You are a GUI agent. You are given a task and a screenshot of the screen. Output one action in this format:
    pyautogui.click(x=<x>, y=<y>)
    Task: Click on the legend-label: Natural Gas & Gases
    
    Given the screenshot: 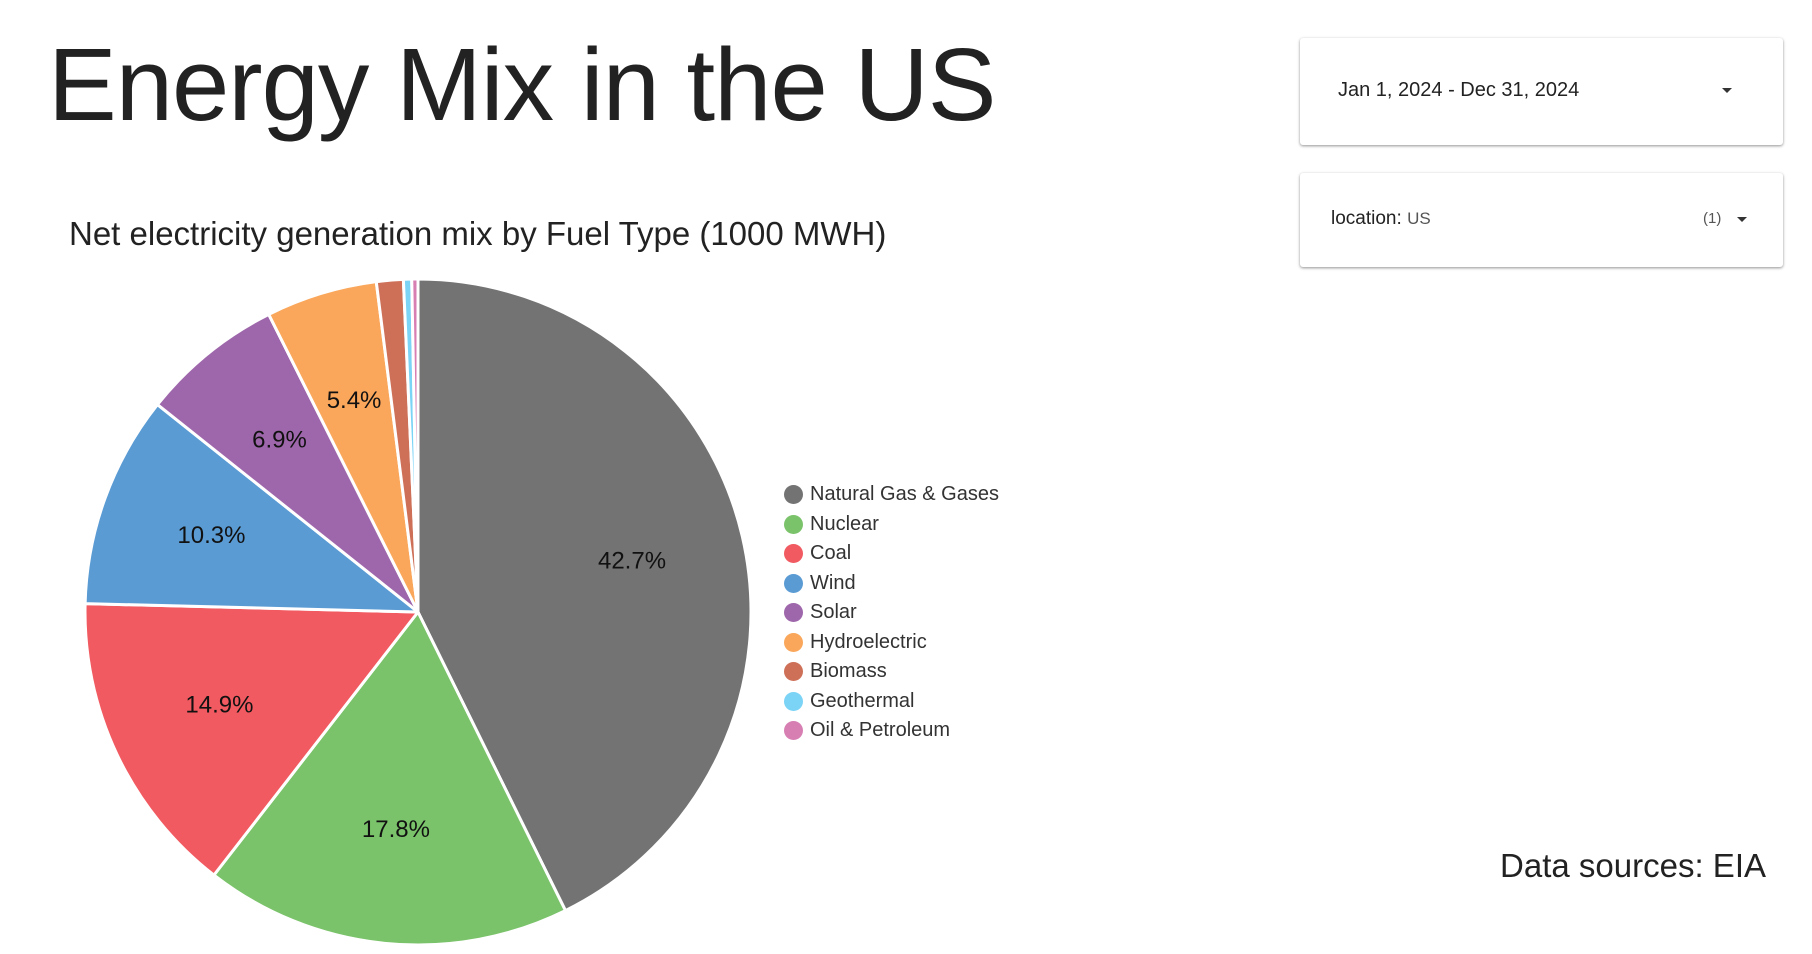 What is the action you would take?
    pyautogui.click(x=904, y=494)
    